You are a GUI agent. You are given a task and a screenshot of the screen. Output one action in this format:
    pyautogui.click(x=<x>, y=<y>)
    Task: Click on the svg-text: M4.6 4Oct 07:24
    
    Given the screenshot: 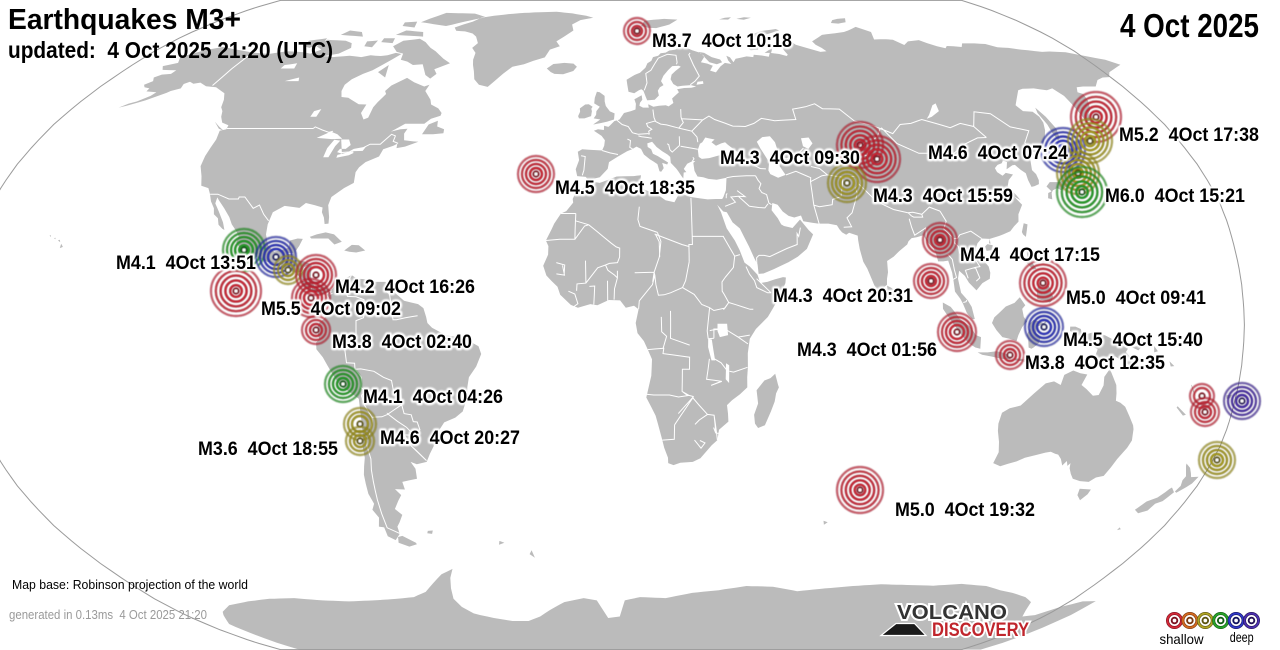 What is the action you would take?
    pyautogui.click(x=998, y=153)
    